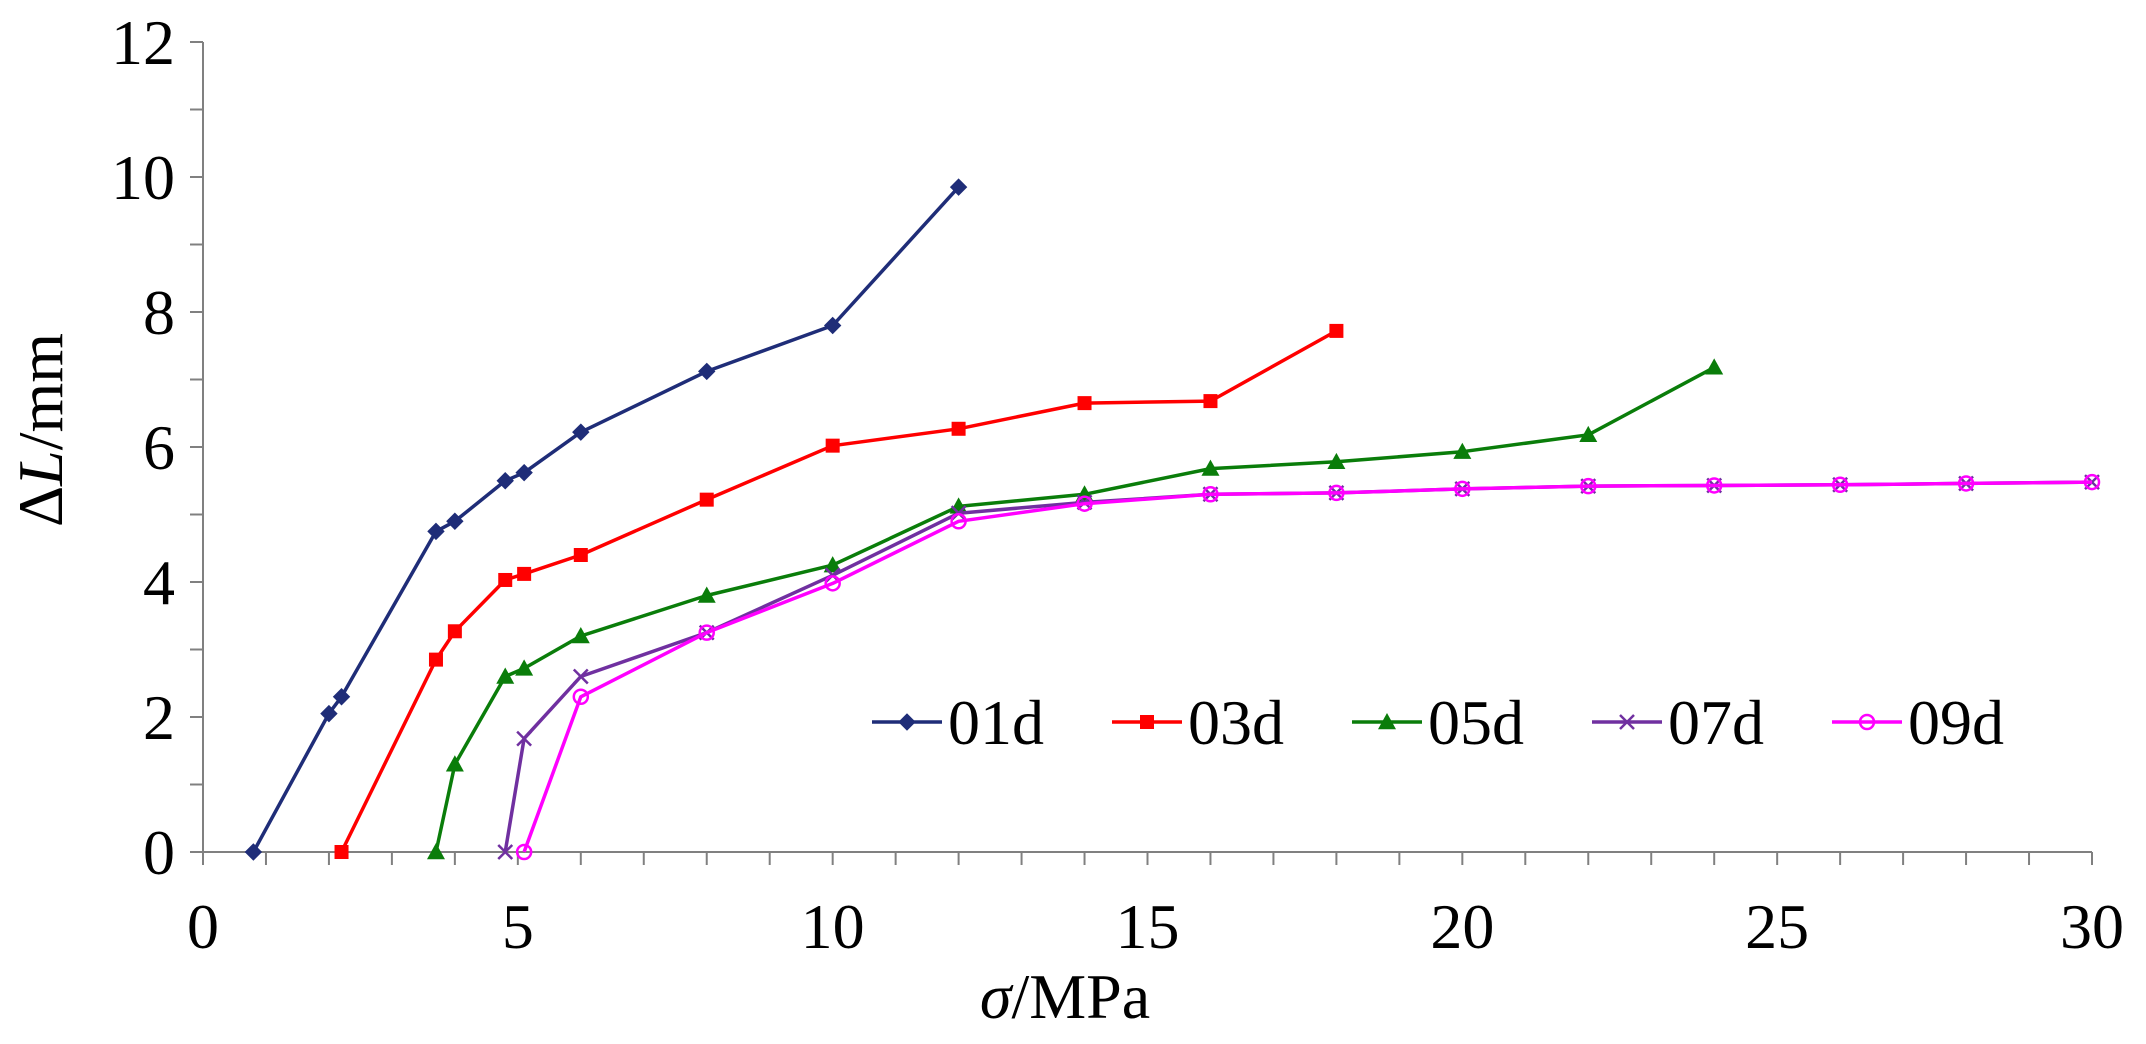  I want to click on legend-item-09d: 09d, so click(1918, 722).